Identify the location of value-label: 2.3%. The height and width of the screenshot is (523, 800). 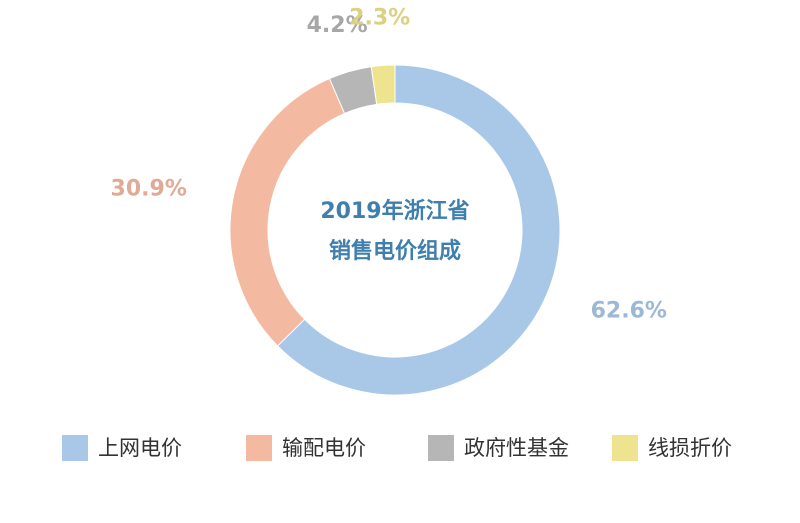
(379, 18).